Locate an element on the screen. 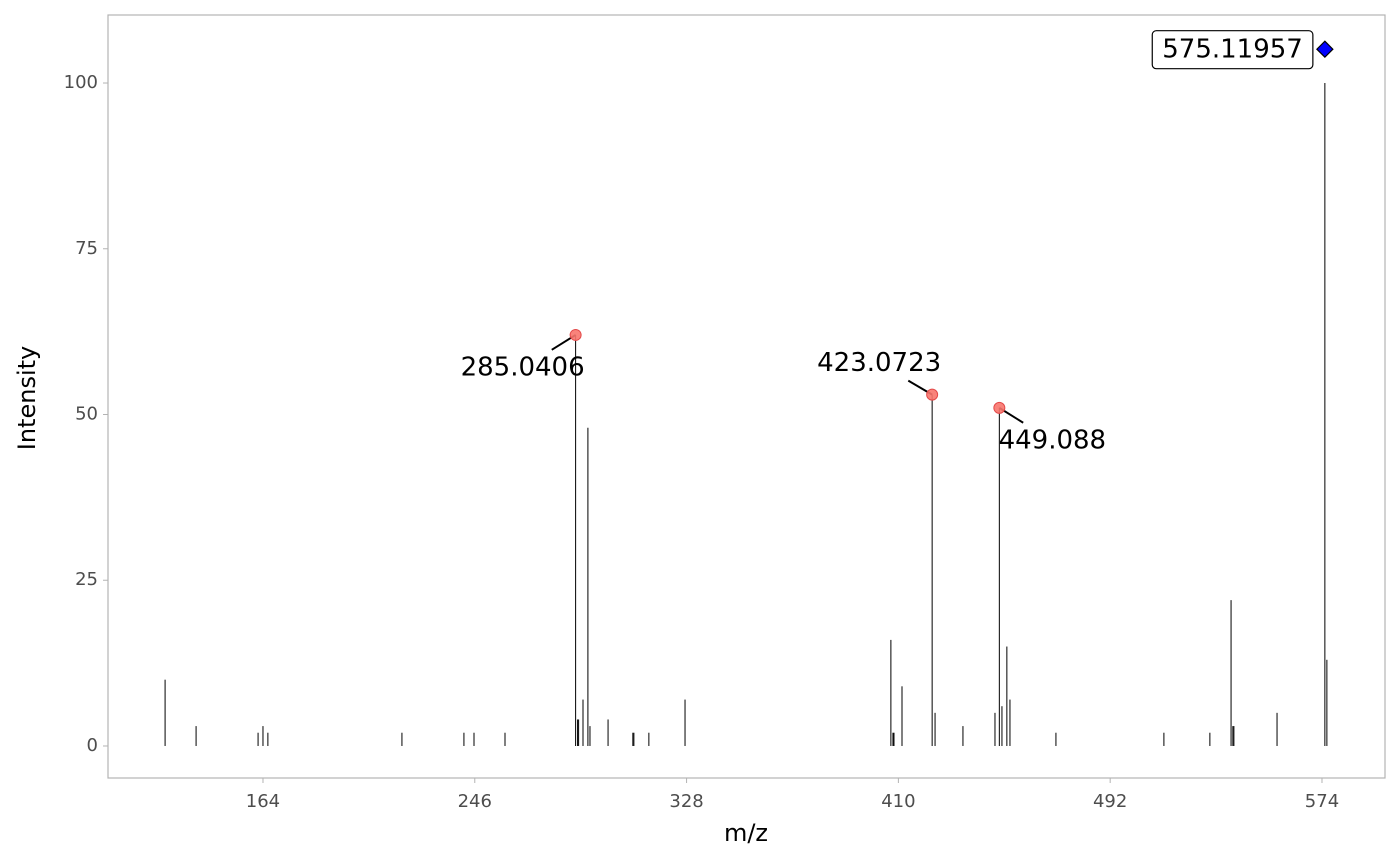 Image resolution: width=1400 pixels, height=865 pixels. x-axis-title: m/z is located at coordinates (746, 833).